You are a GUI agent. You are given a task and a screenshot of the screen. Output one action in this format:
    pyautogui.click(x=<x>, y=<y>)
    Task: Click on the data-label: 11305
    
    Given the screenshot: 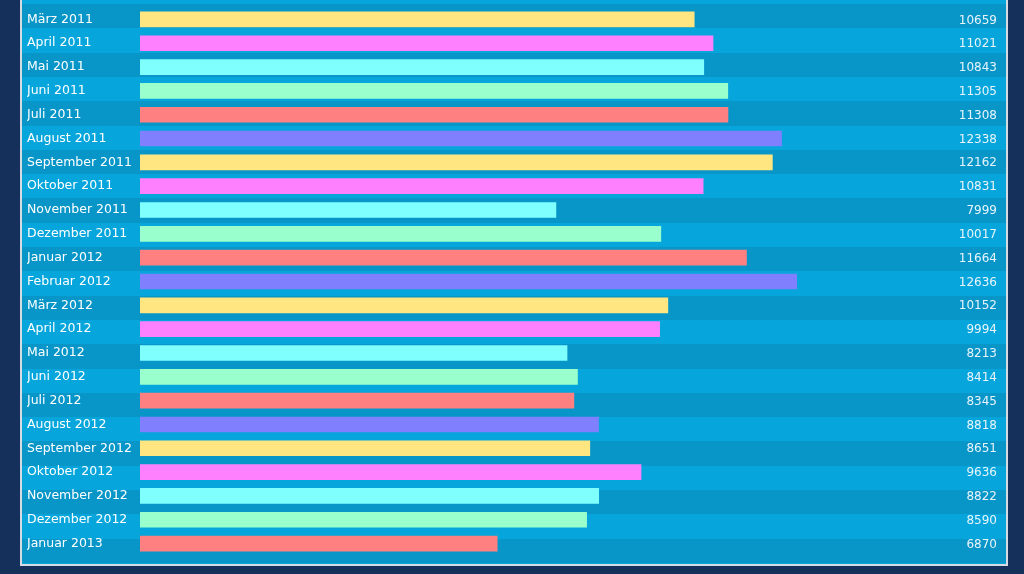 What is the action you would take?
    pyautogui.click(x=977, y=91)
    